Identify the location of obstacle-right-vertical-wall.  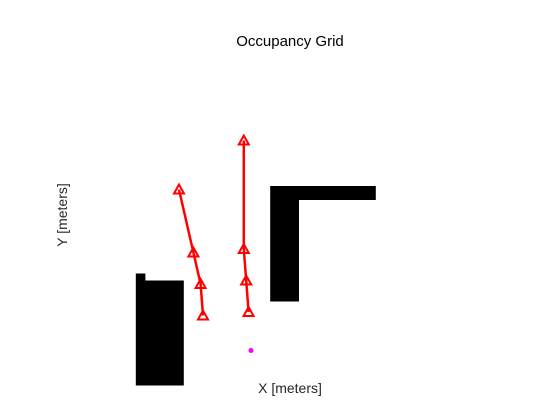
(284, 251).